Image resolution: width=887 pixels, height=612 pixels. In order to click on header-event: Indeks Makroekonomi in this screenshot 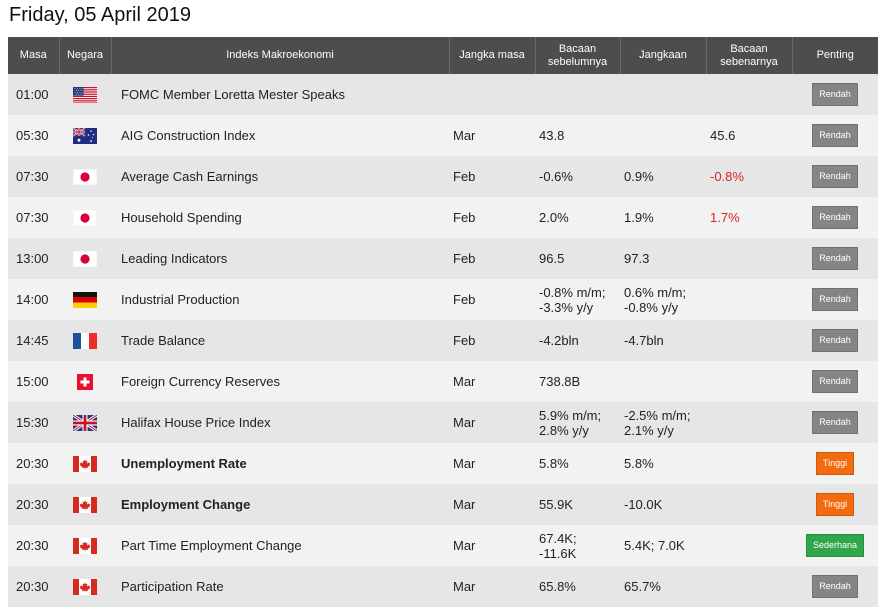, I will do `click(280, 55)`.